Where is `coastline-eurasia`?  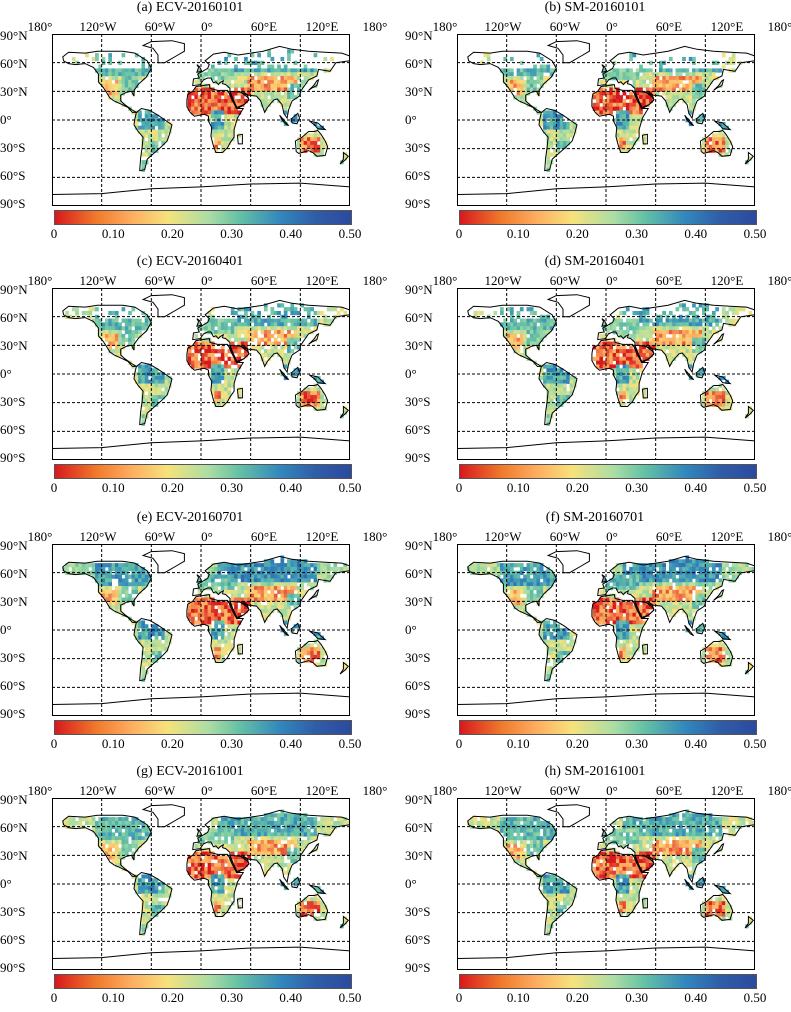 coastline-eurasia is located at coordinates (676, 82).